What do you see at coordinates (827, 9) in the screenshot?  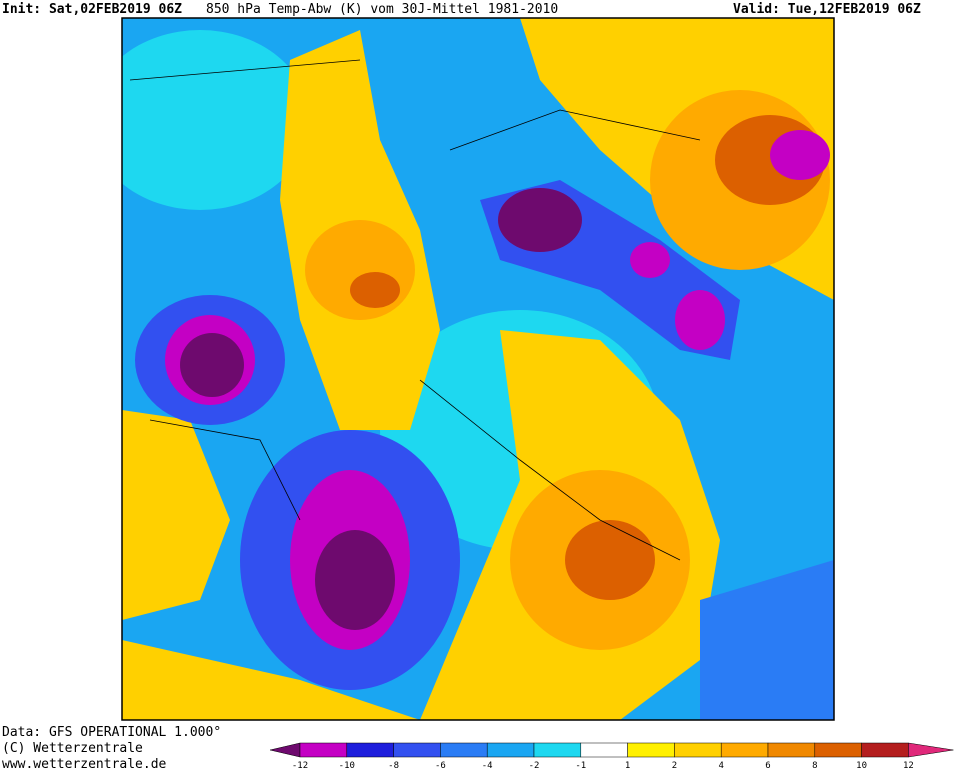 I see `valid-time: Valid: Tue,12FEB2019 06Z` at bounding box center [827, 9].